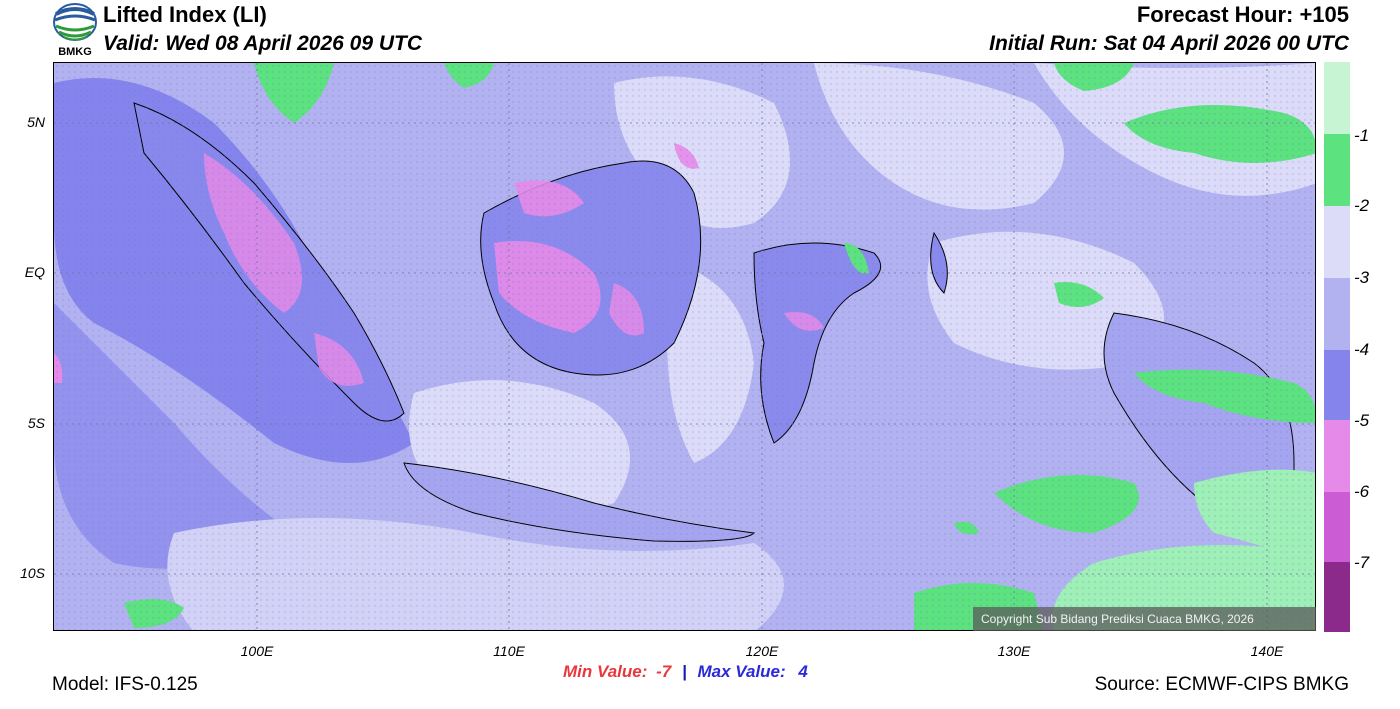 The height and width of the screenshot is (709, 1400). What do you see at coordinates (1267, 651) in the screenshot?
I see `lon-tick-140e: 140E` at bounding box center [1267, 651].